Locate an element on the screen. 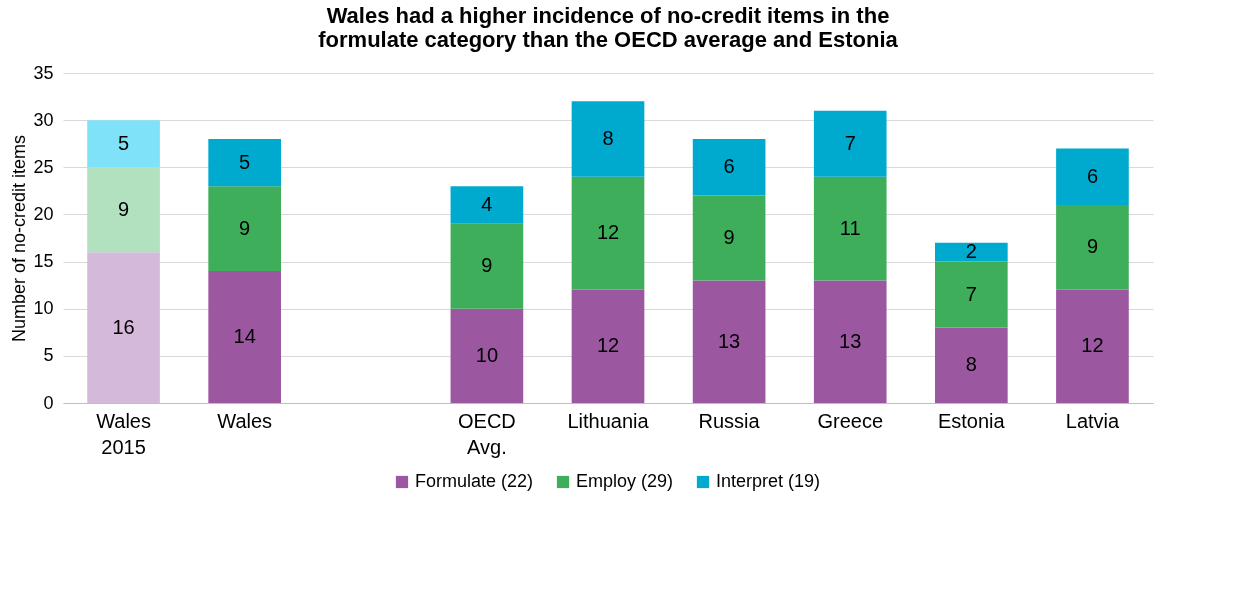 The image size is (1246, 610). data-label: 4 is located at coordinates (487, 204).